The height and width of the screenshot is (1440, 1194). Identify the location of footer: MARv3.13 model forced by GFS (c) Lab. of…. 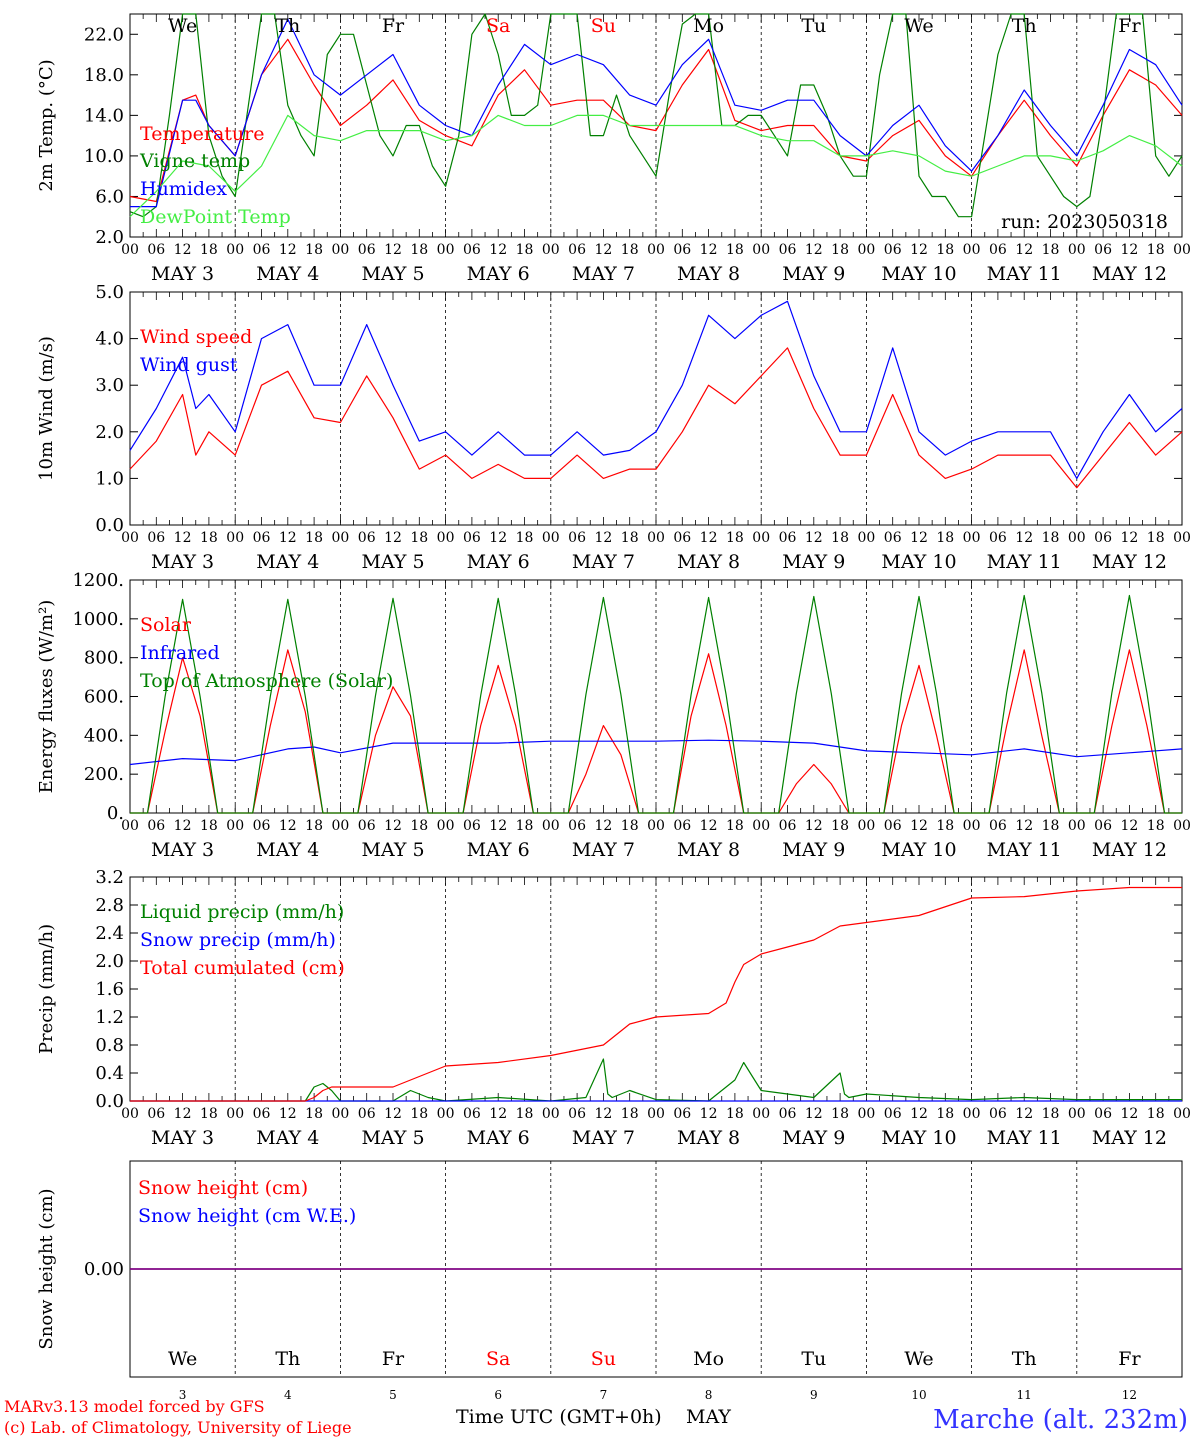
(596, 1417).